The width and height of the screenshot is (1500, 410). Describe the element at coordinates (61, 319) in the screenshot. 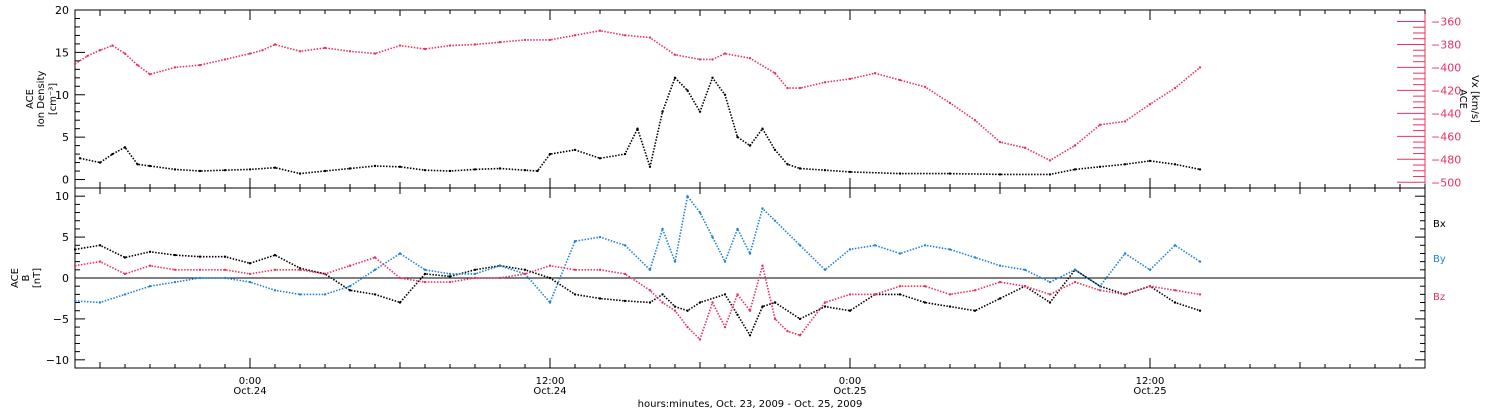

I see `field-tick-label: −5` at that location.